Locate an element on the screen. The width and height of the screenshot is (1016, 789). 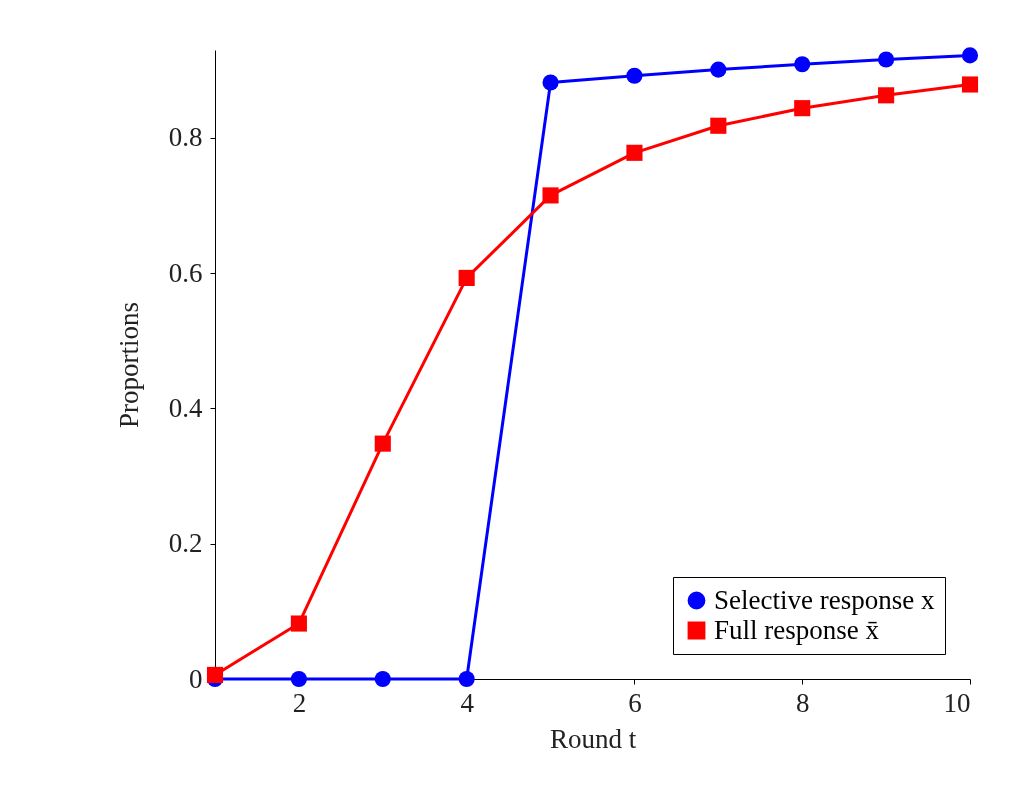
legend-label: Full response x̄ is located at coordinates (797, 629).